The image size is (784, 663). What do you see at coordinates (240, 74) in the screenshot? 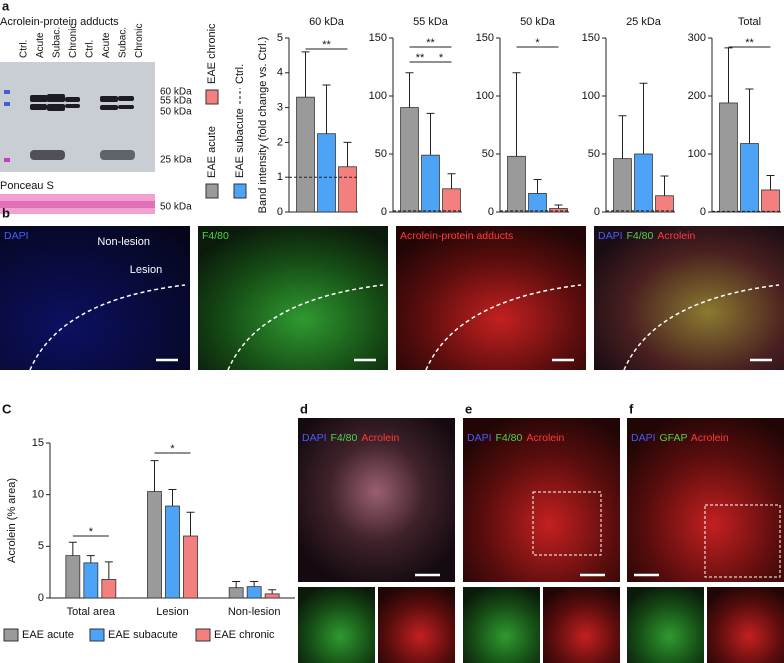
I see `legend-label: Ctrl.` at bounding box center [240, 74].